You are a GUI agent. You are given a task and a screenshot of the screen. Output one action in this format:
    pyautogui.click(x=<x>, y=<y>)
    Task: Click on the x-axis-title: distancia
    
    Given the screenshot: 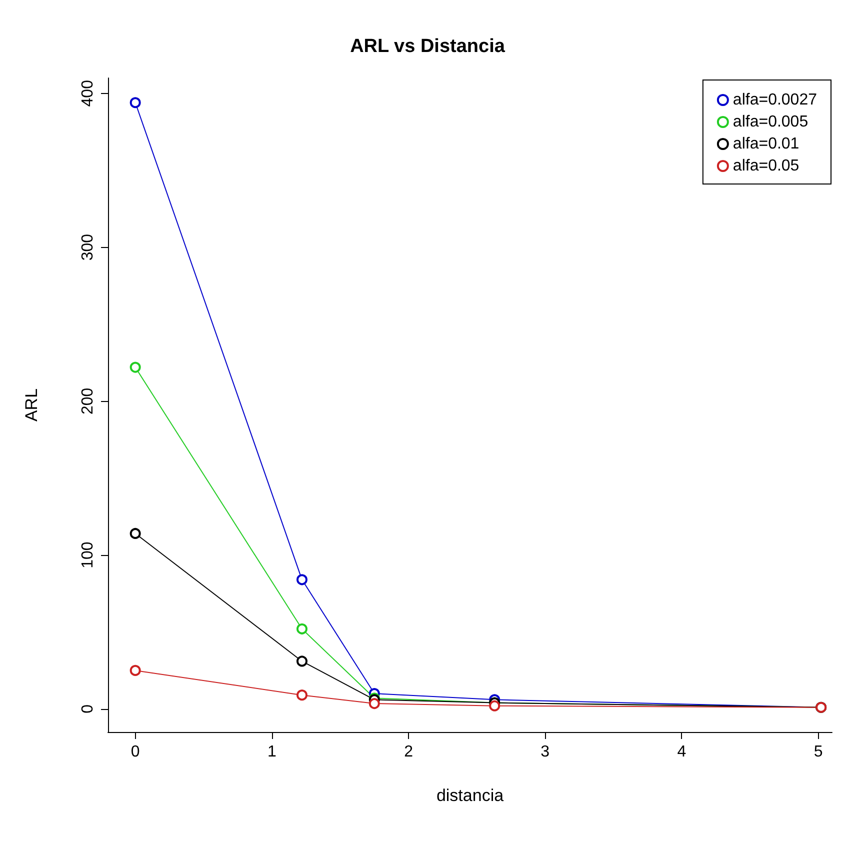 What is the action you would take?
    pyautogui.click(x=470, y=795)
    